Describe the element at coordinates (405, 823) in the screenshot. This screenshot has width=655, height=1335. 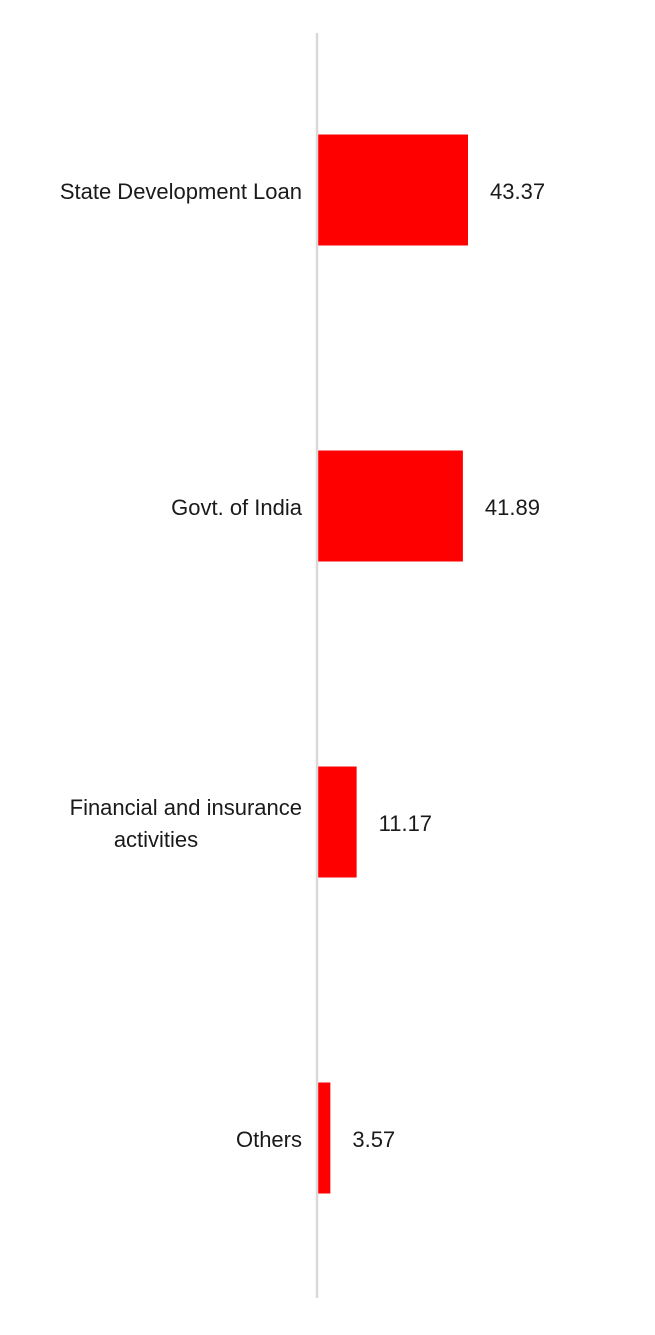
I see `data-label: 11.17` at that location.